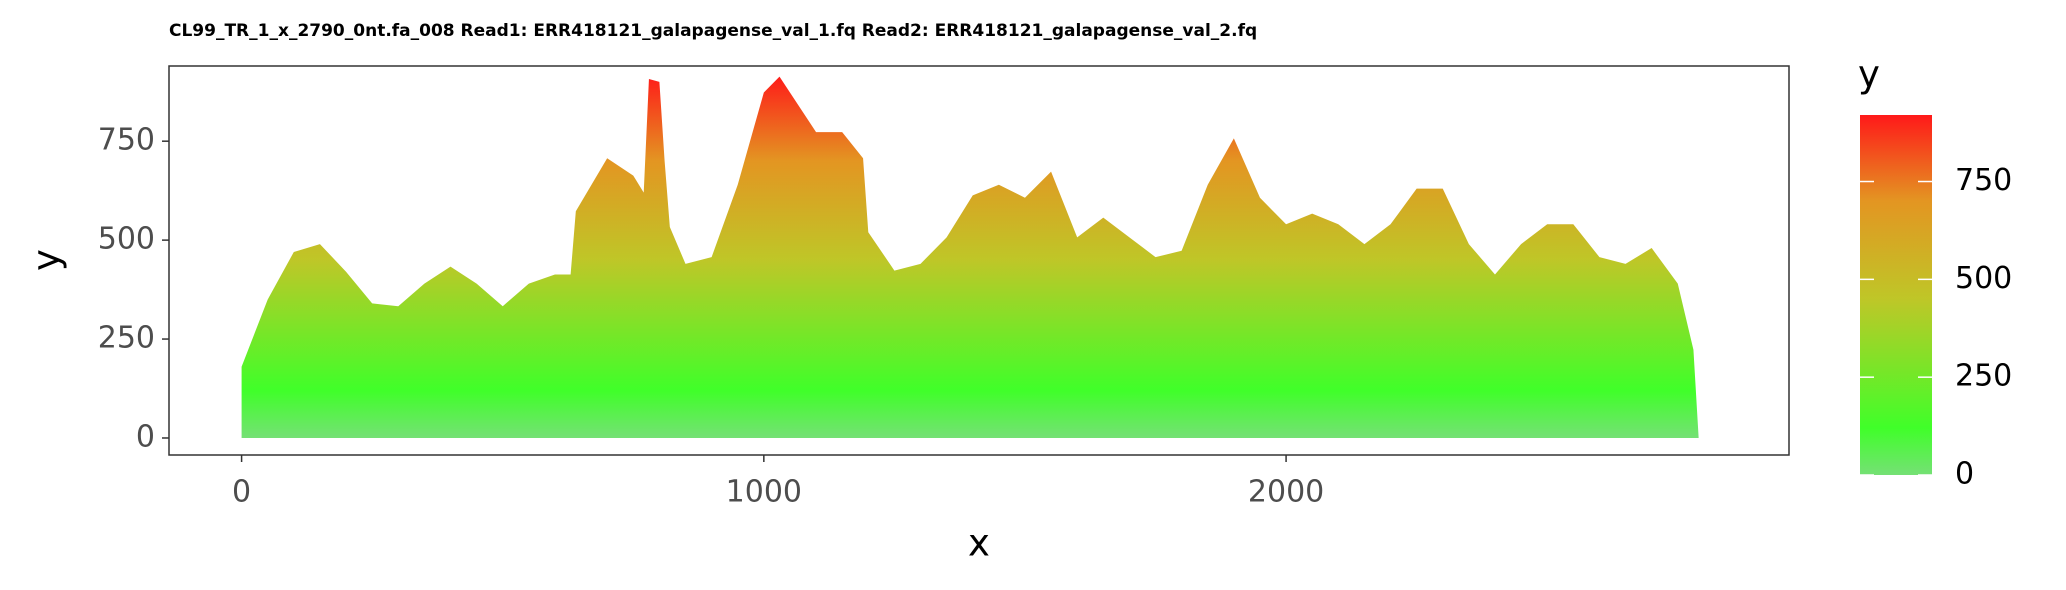 Image resolution: width=2066 pixels, height=590 pixels. I want to click on legend-label: 250, so click(1983, 376).